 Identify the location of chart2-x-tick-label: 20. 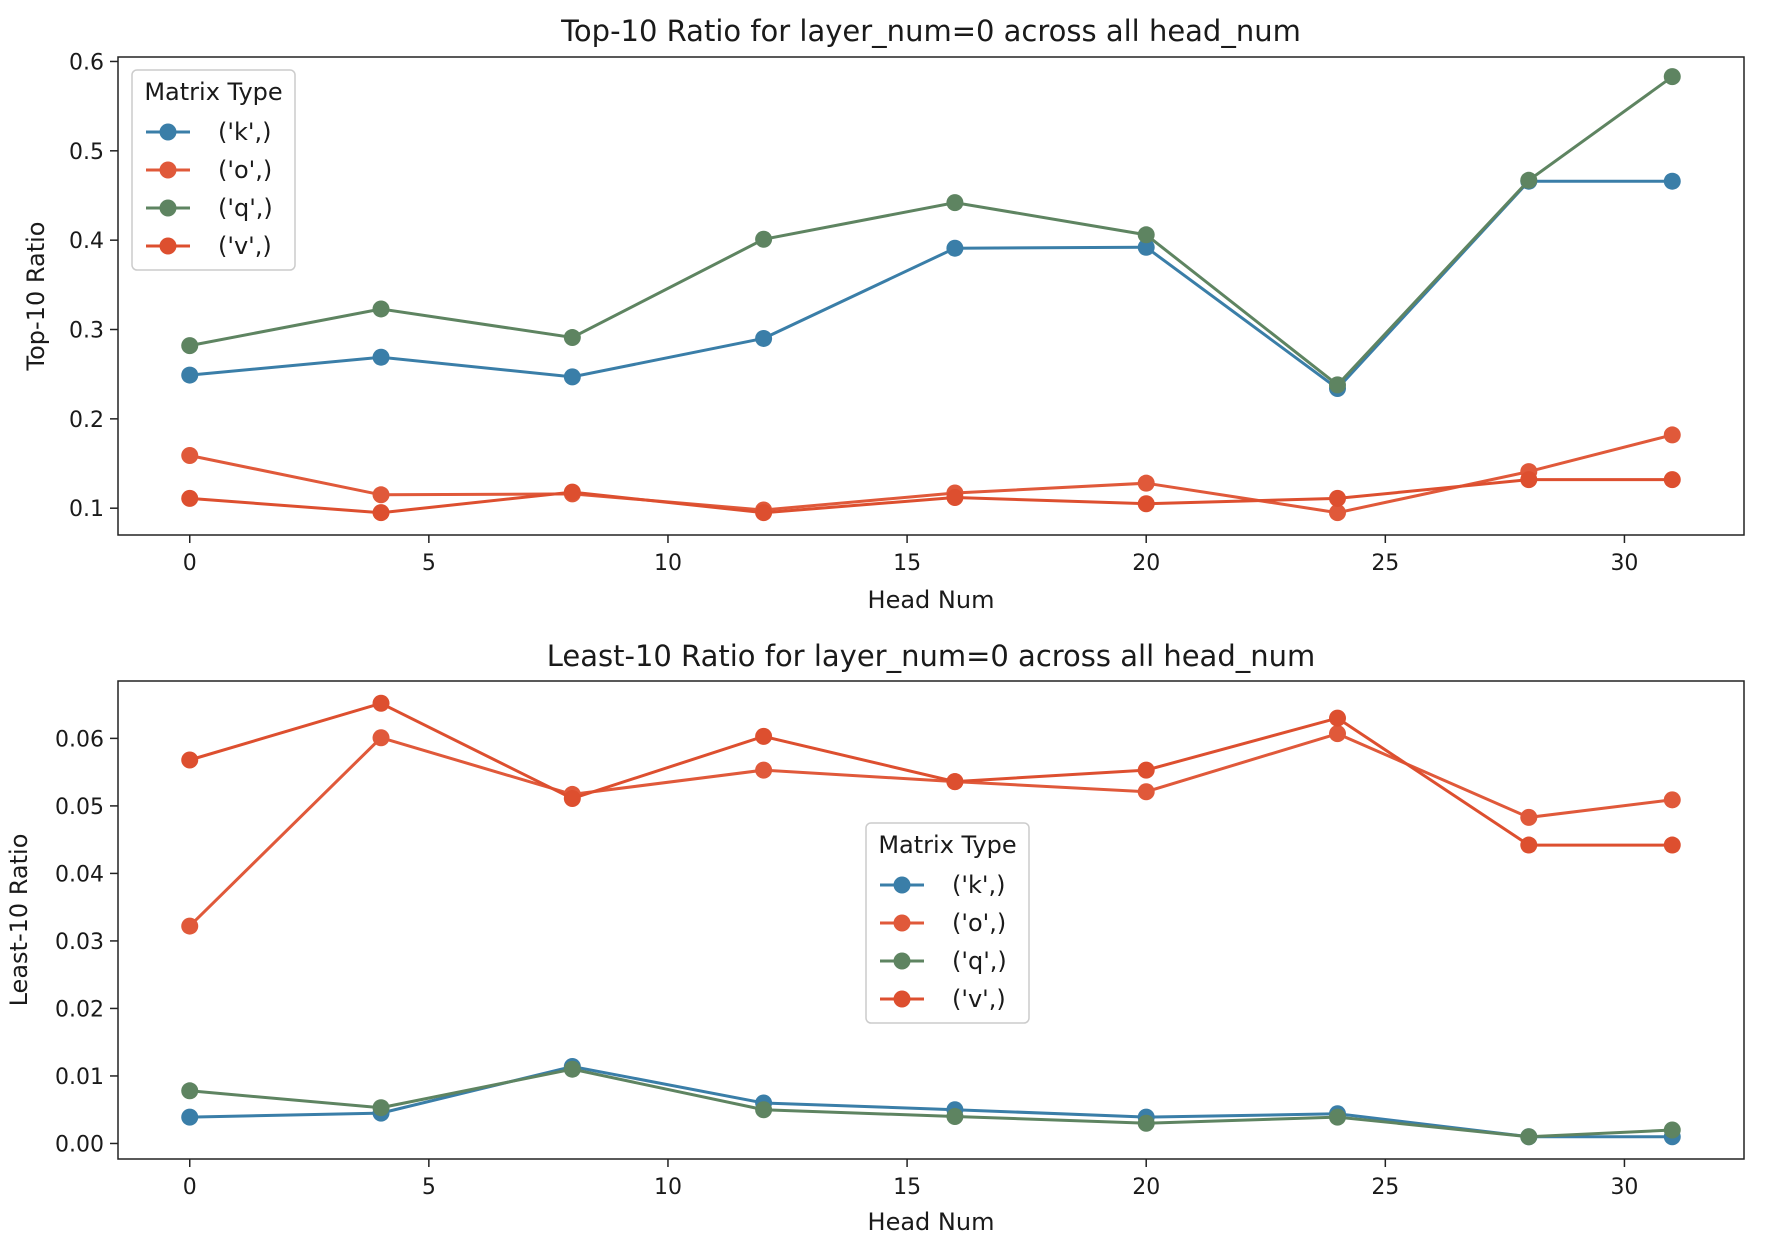
(1146, 1187).